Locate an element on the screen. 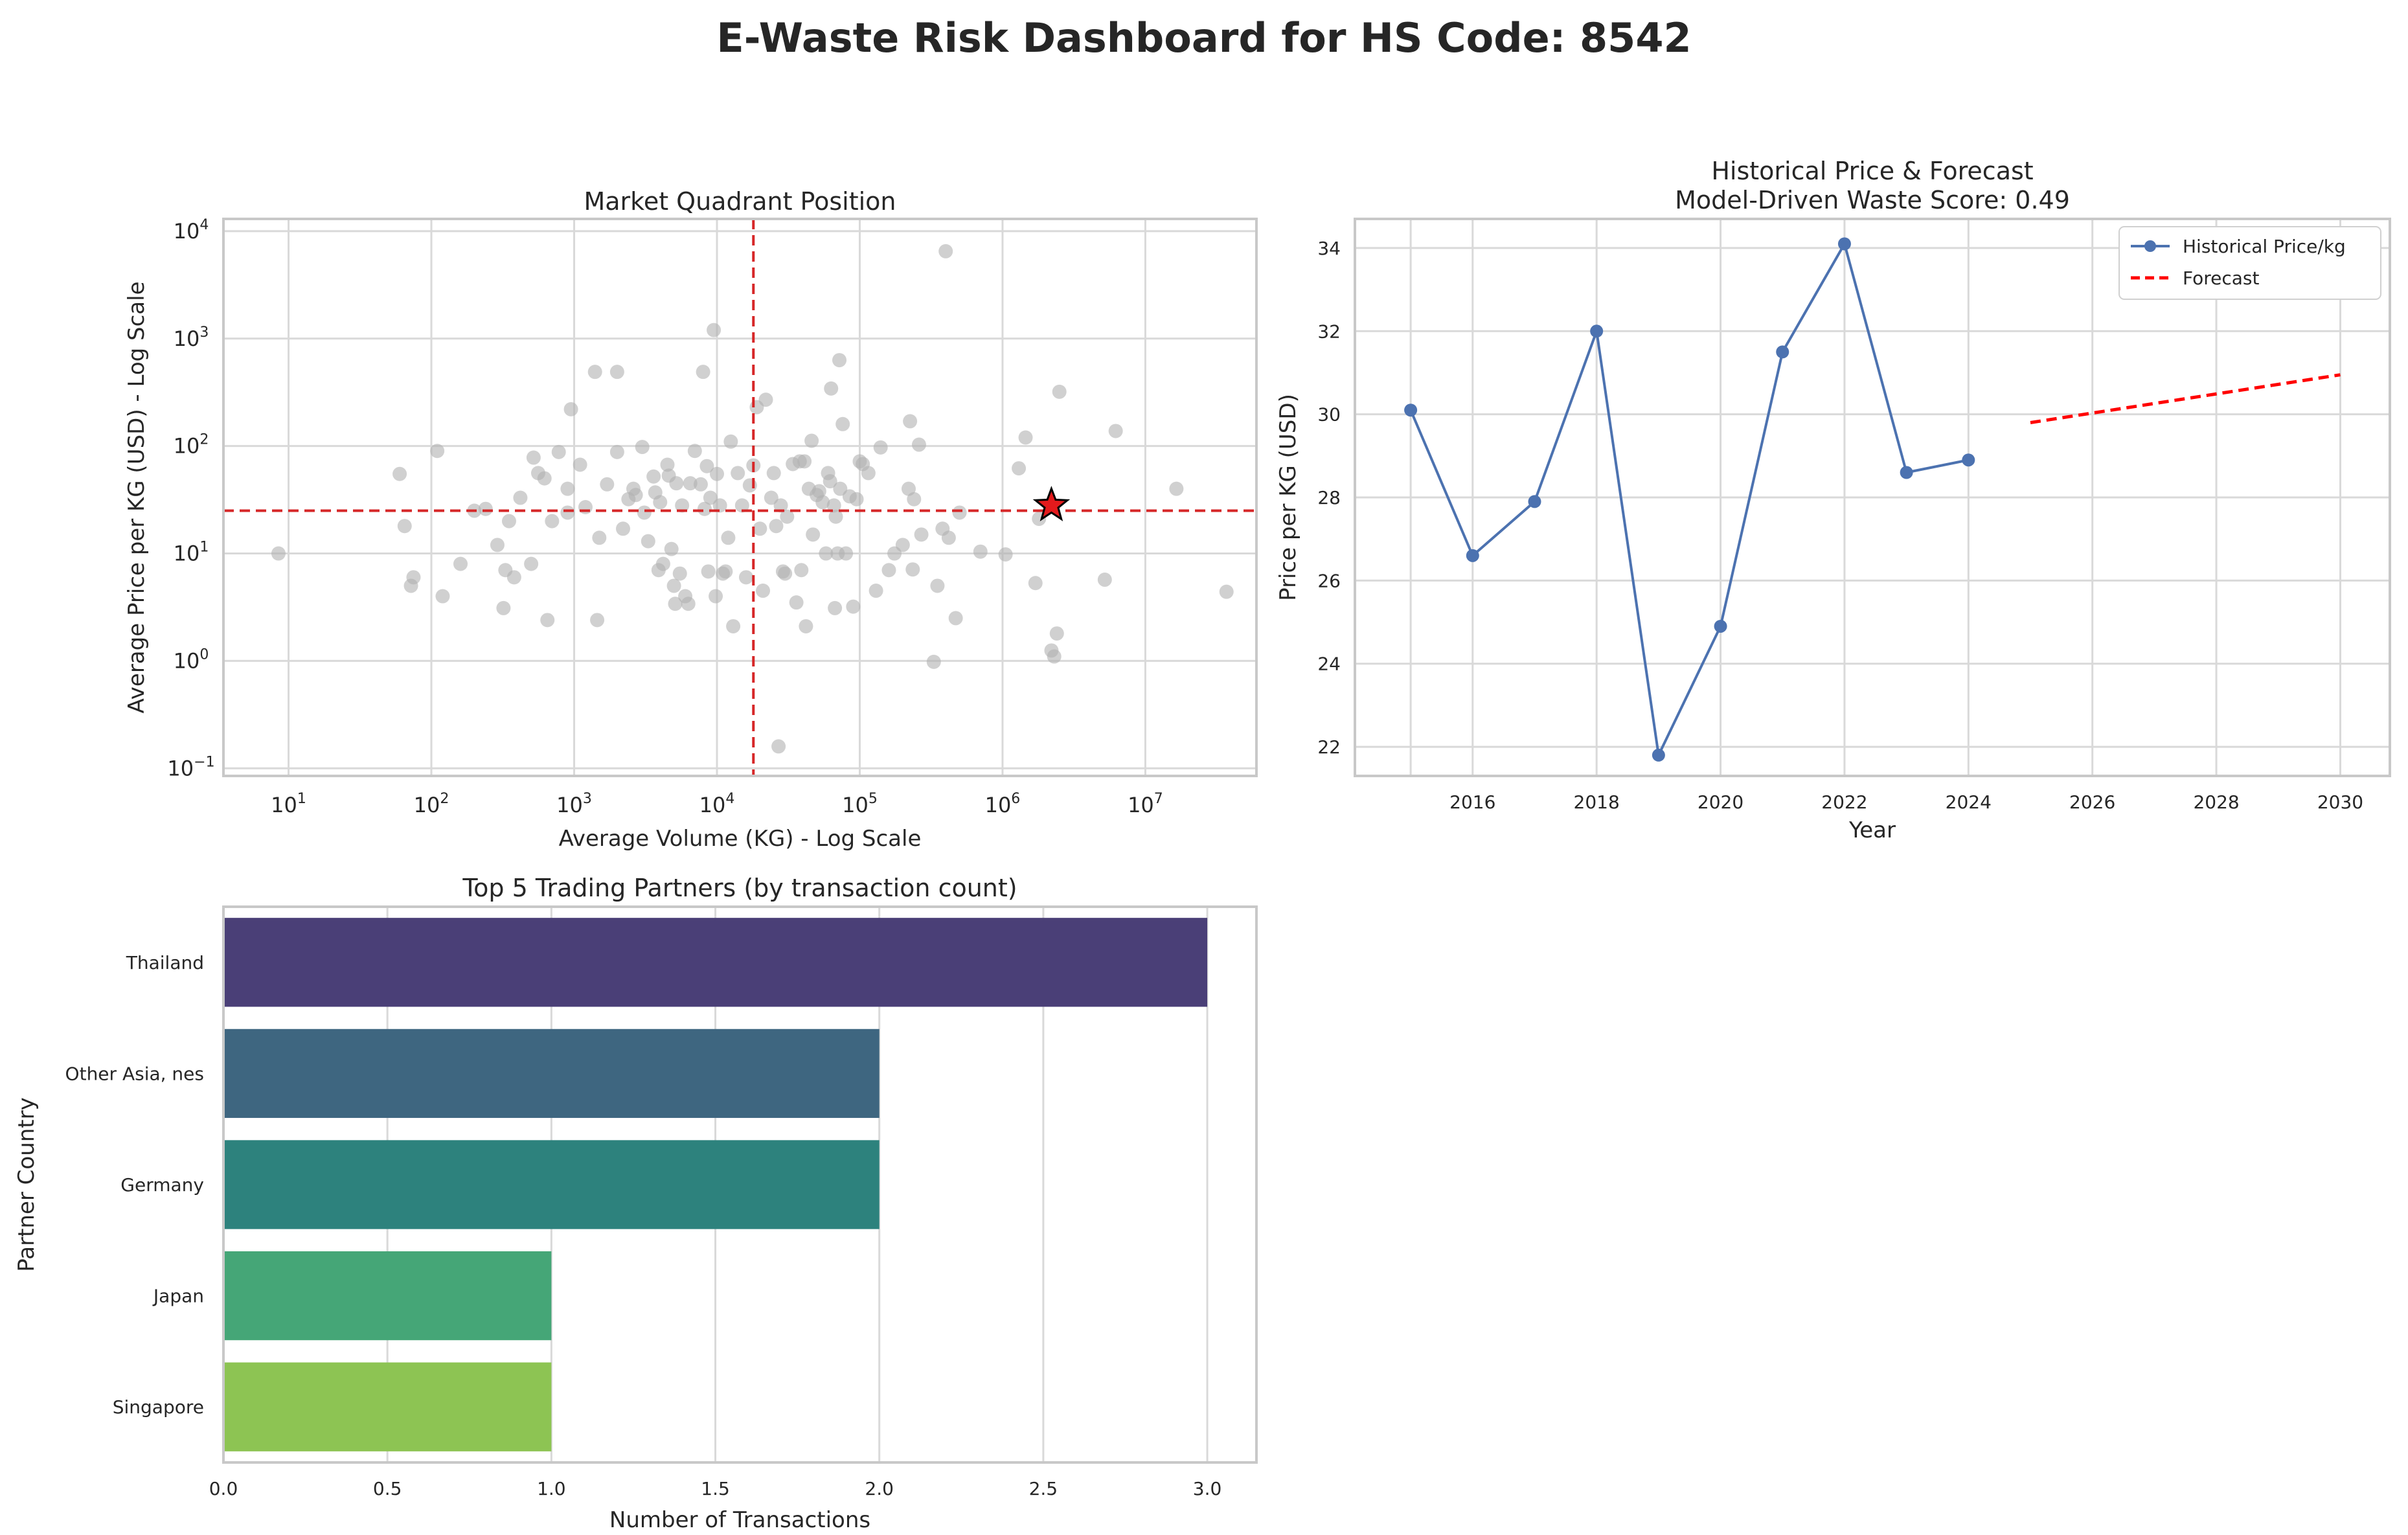 The image size is (2408, 1535). scatter-x-tick-label: 10⁵ is located at coordinates (860, 804).